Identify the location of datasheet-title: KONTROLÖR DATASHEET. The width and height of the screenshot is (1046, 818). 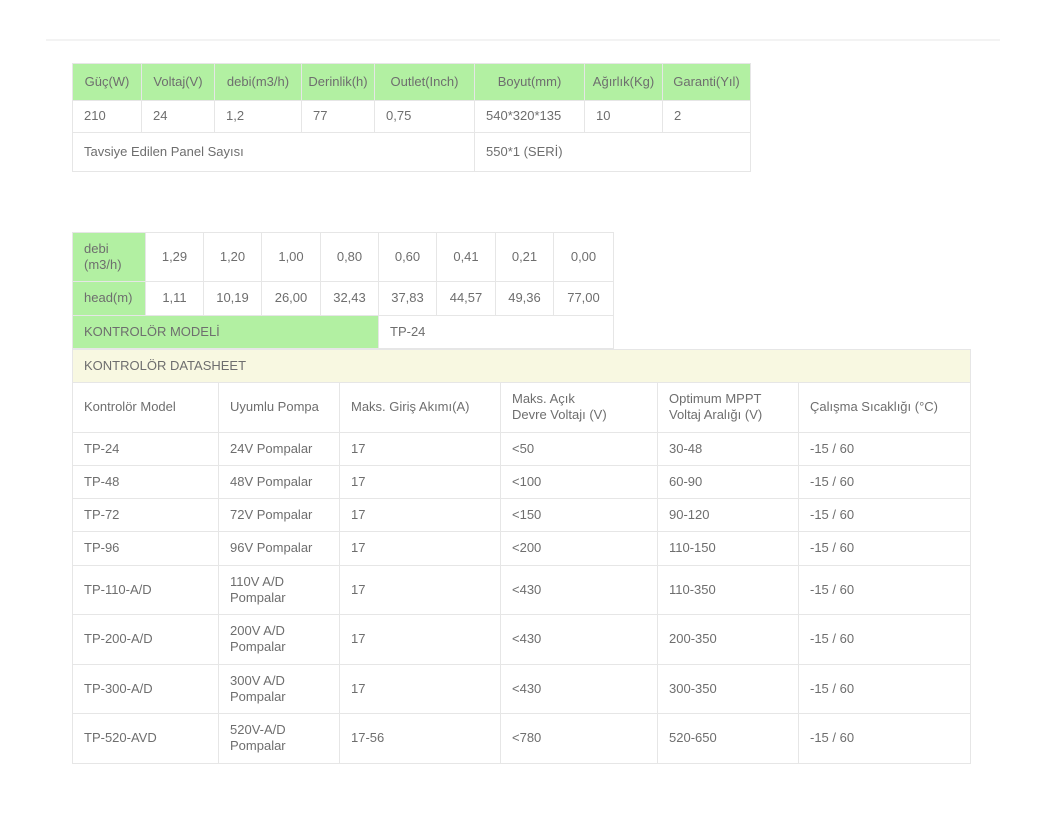
(521, 366).